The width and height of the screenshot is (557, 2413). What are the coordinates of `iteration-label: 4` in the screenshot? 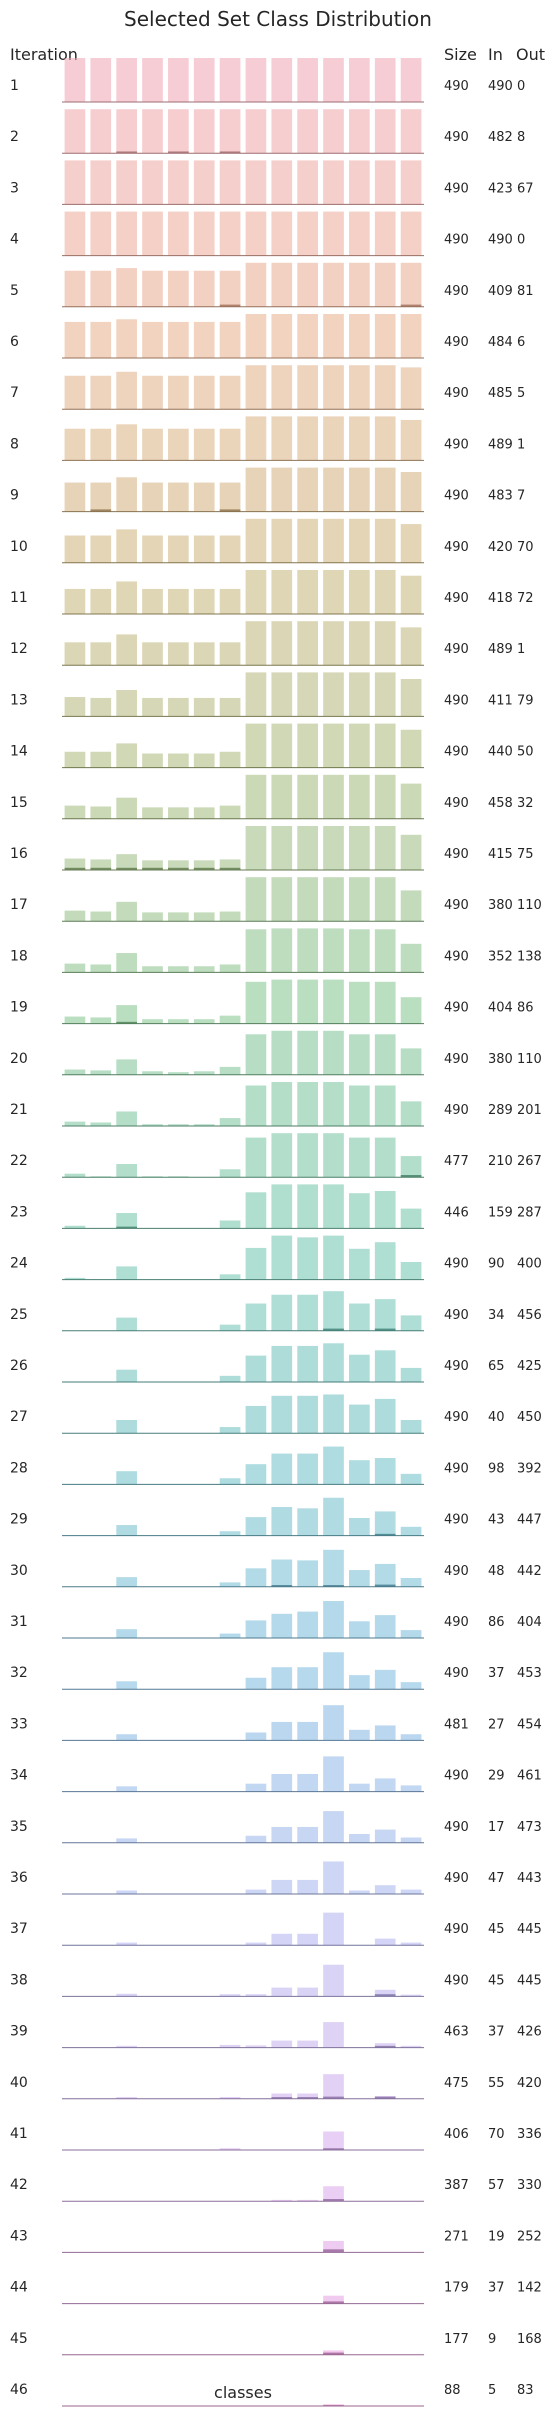 It's located at (14, 240).